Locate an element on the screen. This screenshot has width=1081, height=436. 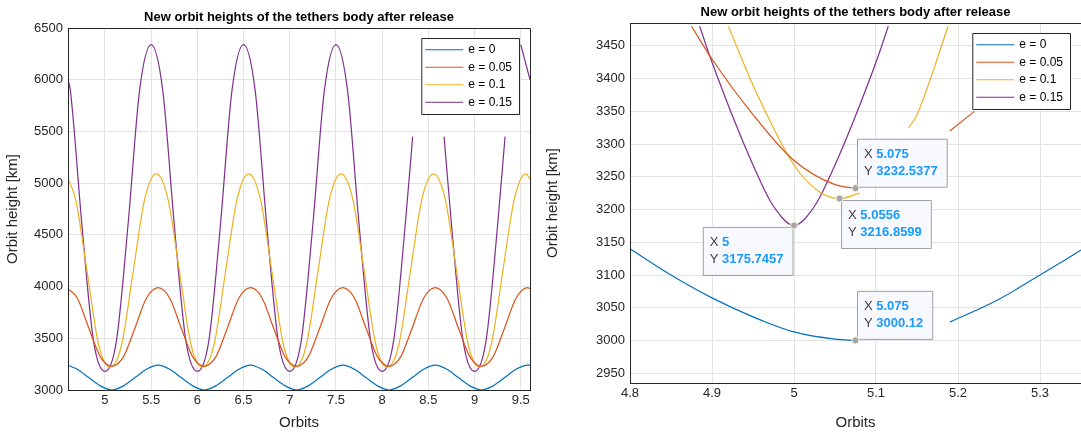
annotation: X 5.075 Y 3232.5377 is located at coordinates (901, 161).